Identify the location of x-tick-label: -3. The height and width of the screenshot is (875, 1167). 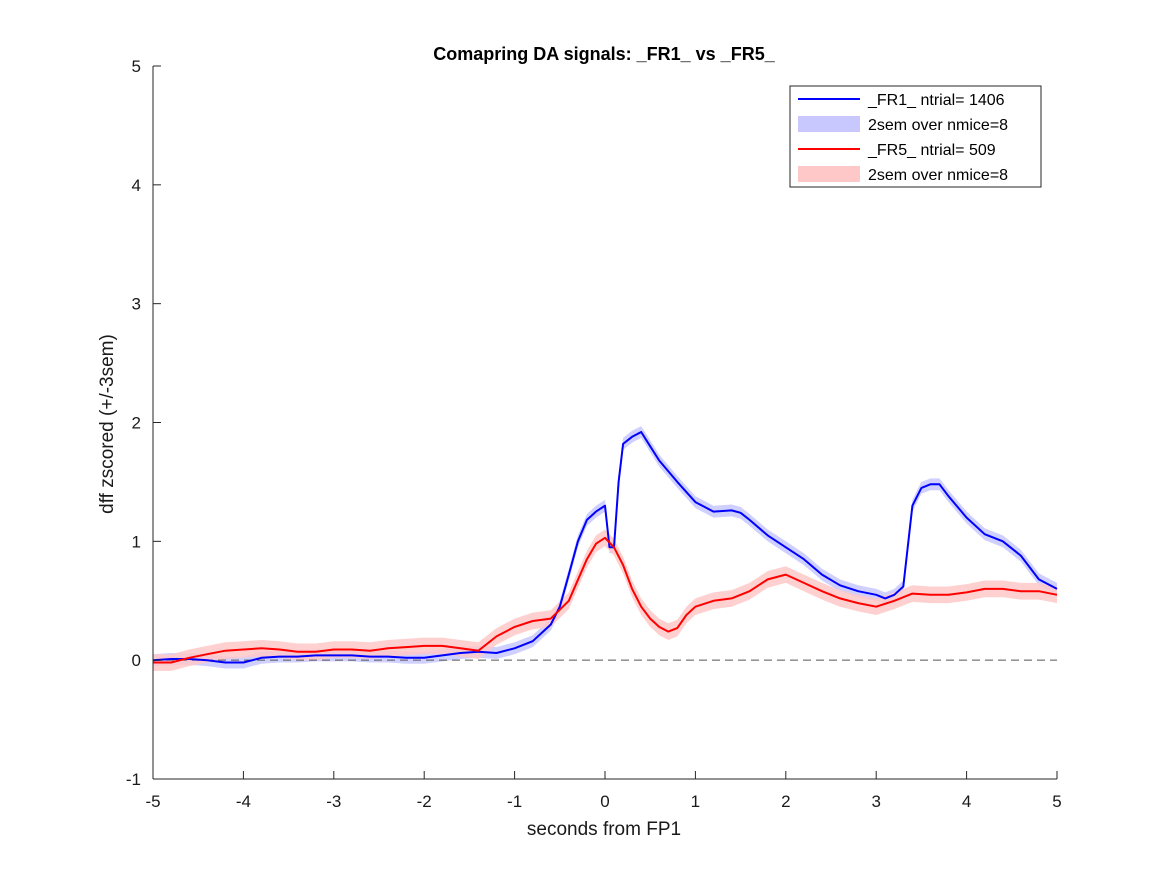
(333, 801).